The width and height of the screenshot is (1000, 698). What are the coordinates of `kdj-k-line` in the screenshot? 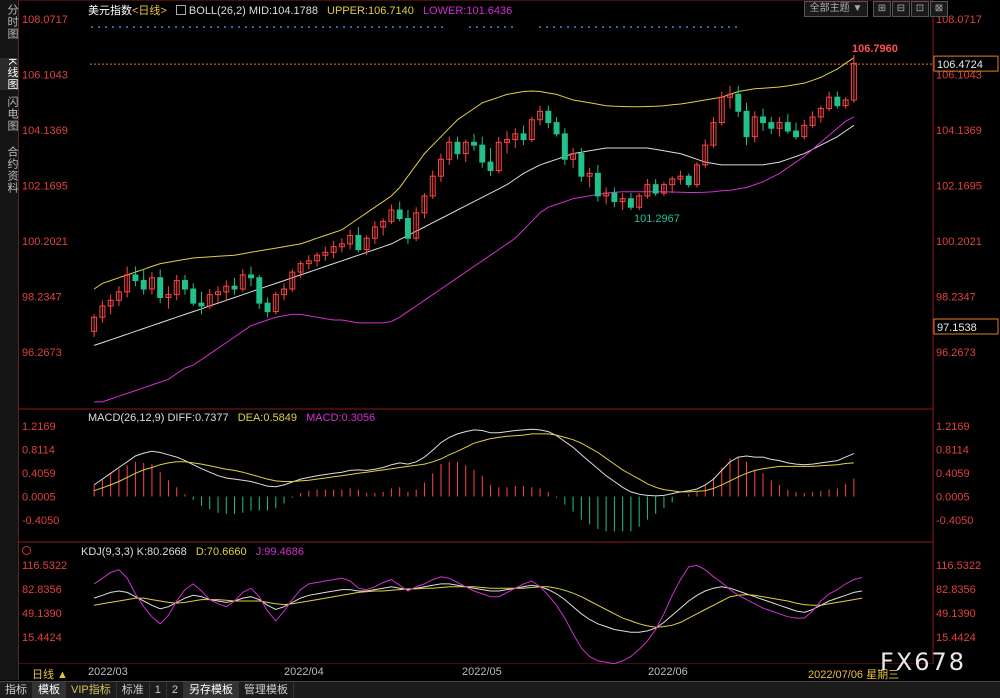 It's located at (478, 608).